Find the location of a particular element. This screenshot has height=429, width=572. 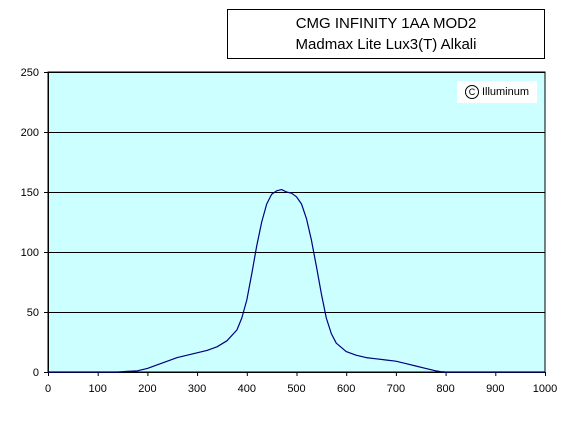

x-tick-label-700: 700 is located at coordinates (396, 389).